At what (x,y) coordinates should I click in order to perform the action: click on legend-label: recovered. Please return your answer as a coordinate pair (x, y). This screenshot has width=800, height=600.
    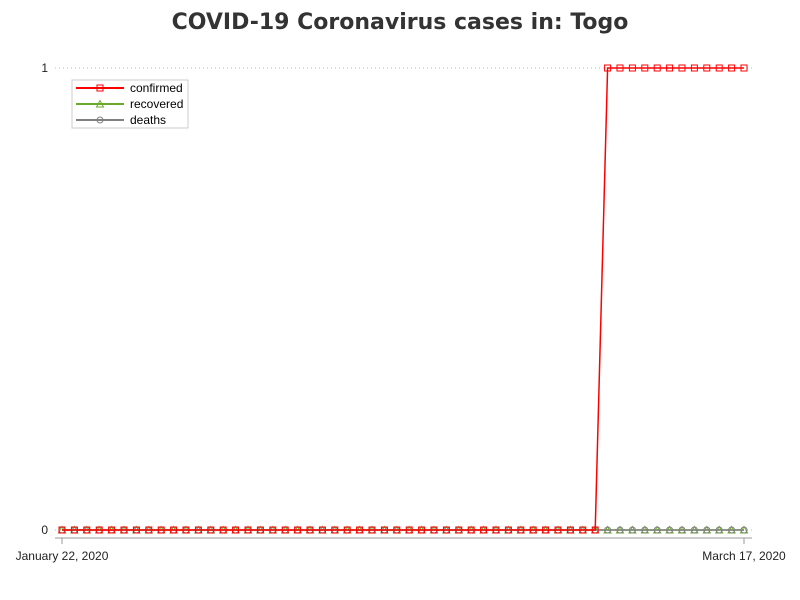
    Looking at the image, I should click on (156, 104).